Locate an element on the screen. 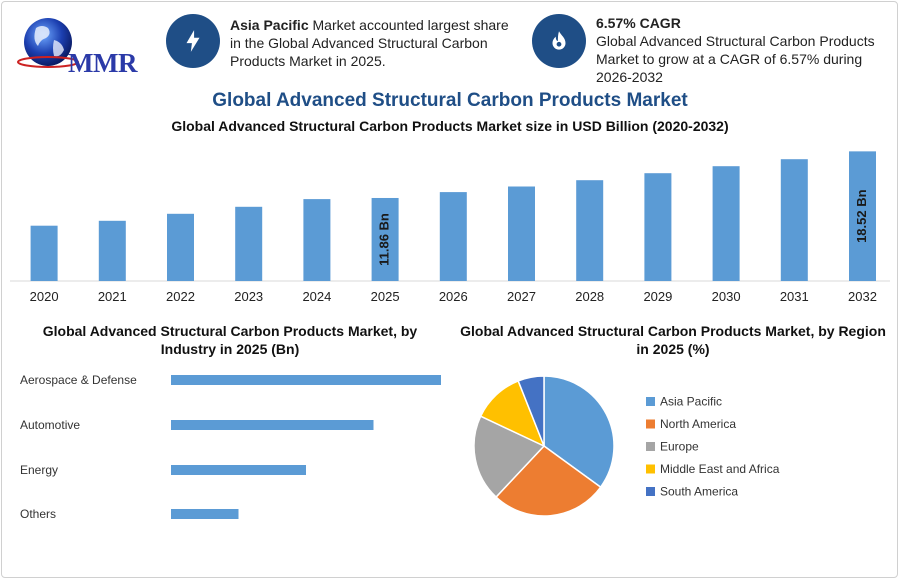 This screenshot has width=900, height=580. x-tick-label: 2032 is located at coordinates (862, 296).